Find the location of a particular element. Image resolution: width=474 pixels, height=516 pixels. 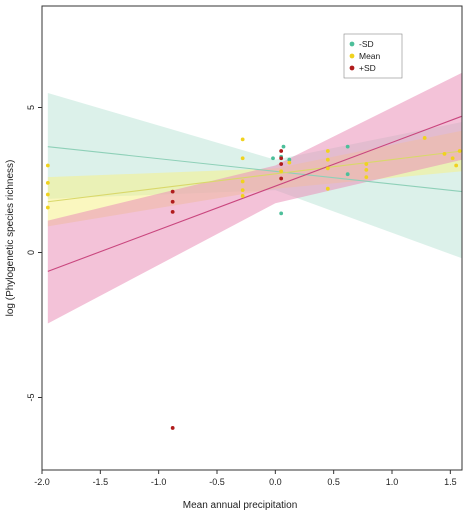

x-tick-label: -0.5 is located at coordinates (217, 482).